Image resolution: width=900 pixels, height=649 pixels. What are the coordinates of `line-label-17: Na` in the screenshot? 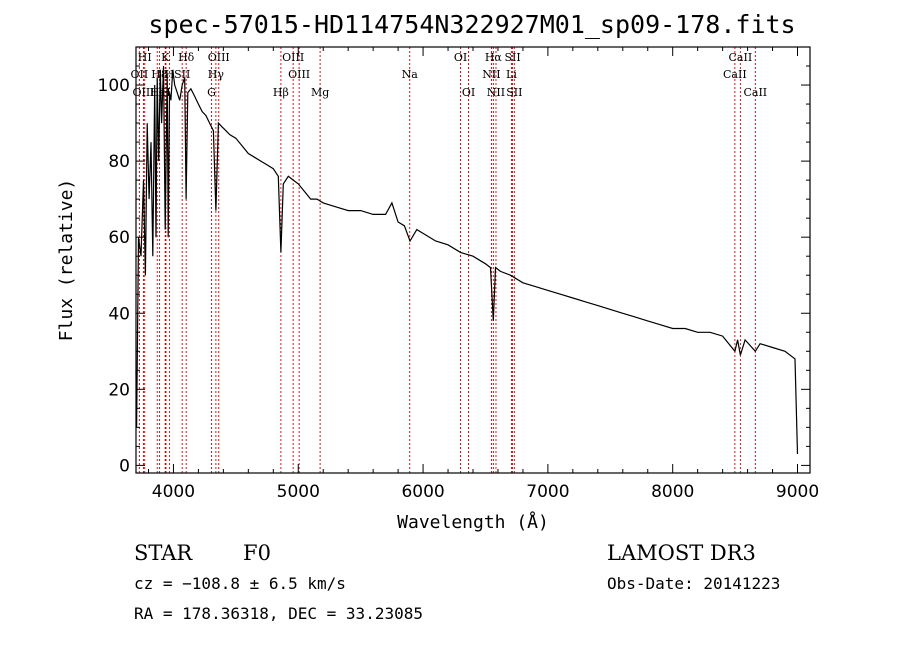 It's located at (410, 74).